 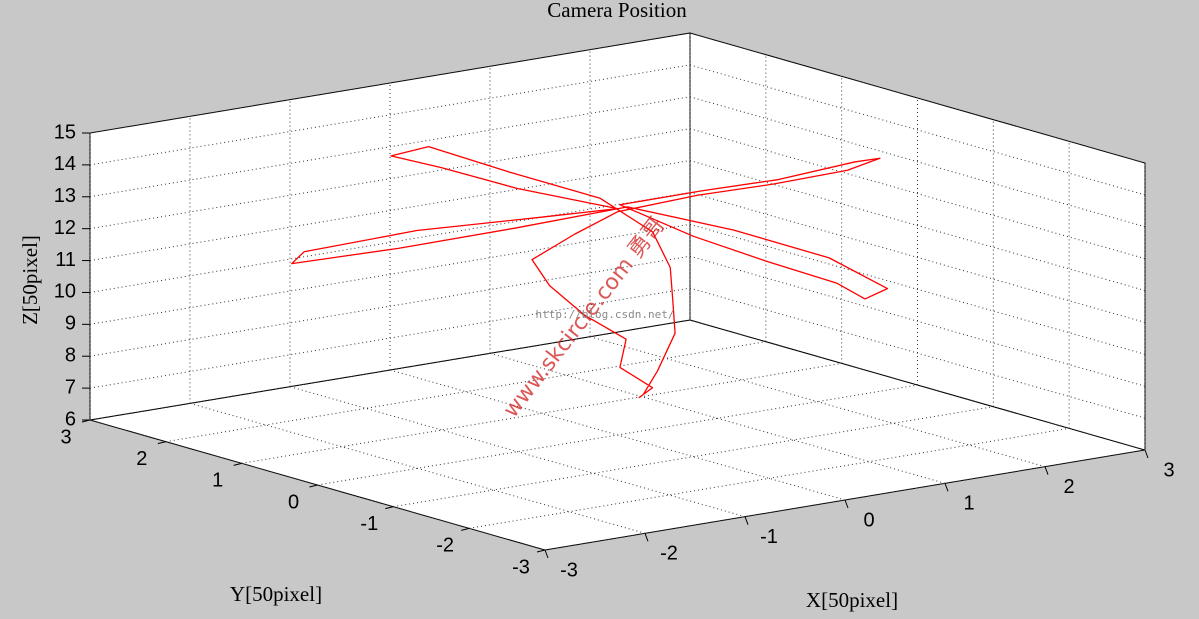 What do you see at coordinates (521, 567) in the screenshot?
I see `y-tick-label: -3` at bounding box center [521, 567].